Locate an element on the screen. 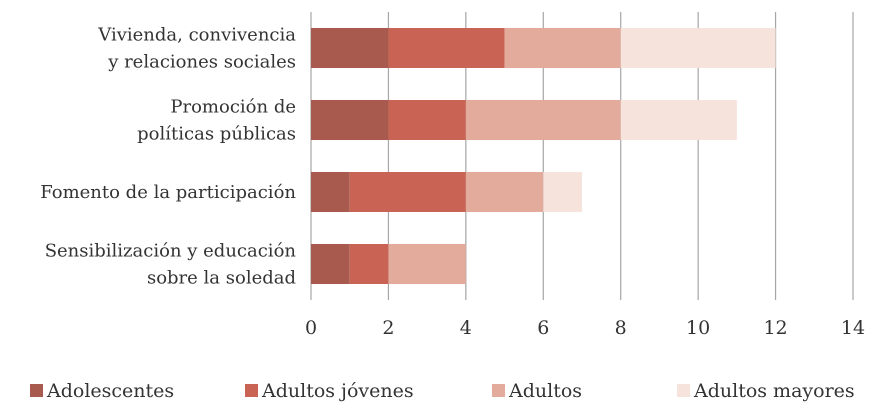  category-label-1-0: Promoción de is located at coordinates (233, 107).